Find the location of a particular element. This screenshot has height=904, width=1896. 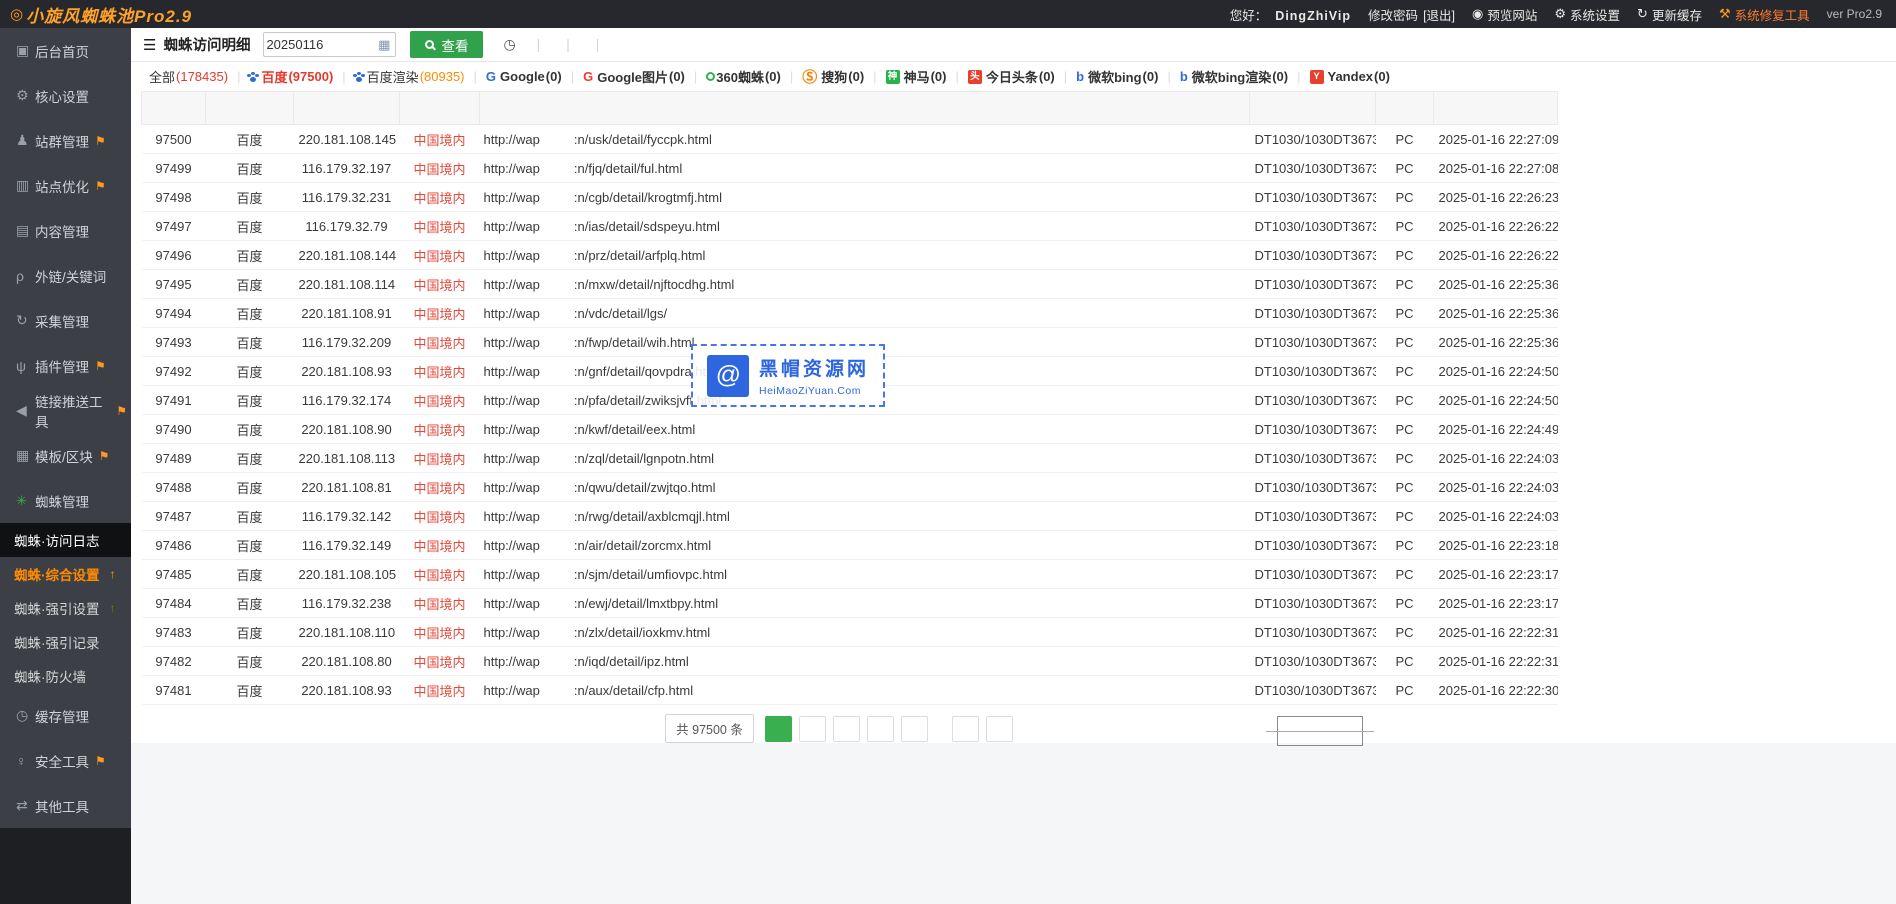

update-cache-link: ↻ 更新缓存 is located at coordinates (1669, 14).